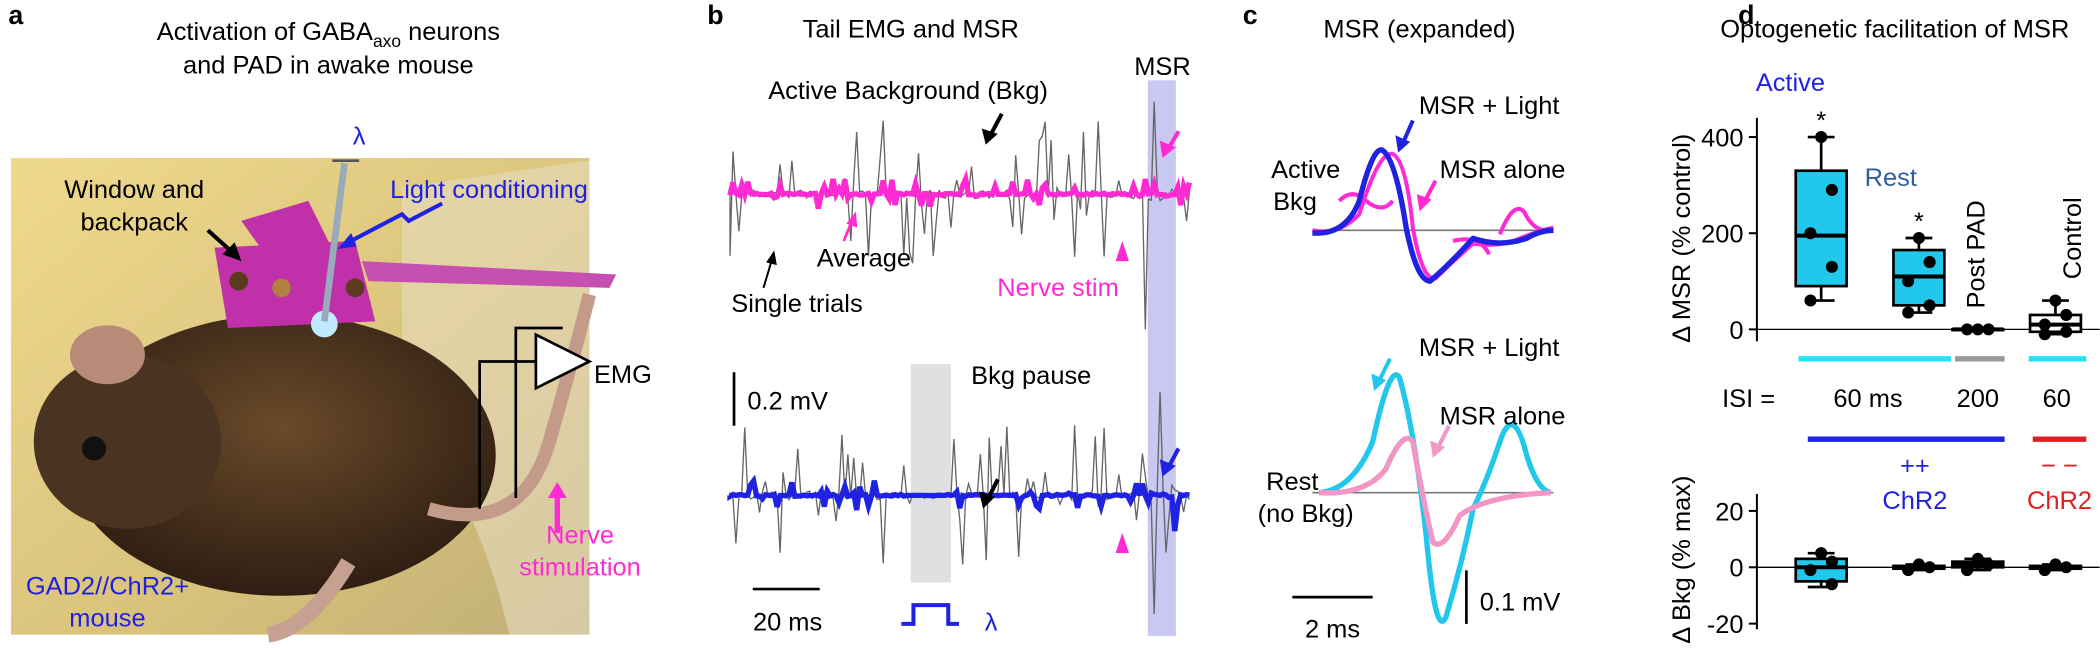 The width and height of the screenshot is (2100, 648). What do you see at coordinates (1433, 371) in the screenshot?
I see `msr-traces` at bounding box center [1433, 371].